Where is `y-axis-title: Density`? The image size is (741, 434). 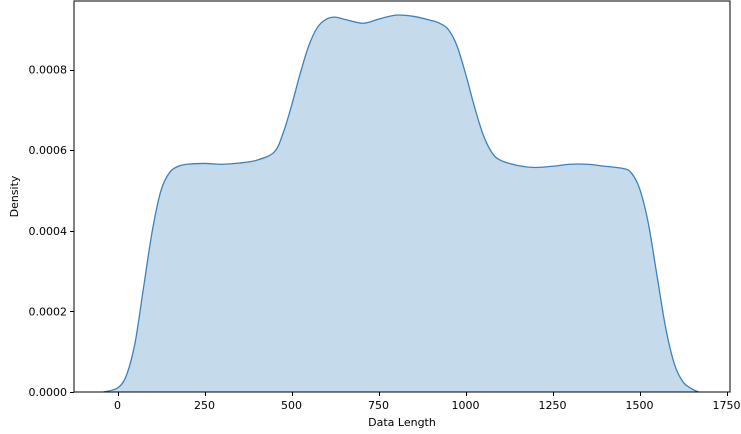
y-axis-title: Density is located at coordinates (14, 196).